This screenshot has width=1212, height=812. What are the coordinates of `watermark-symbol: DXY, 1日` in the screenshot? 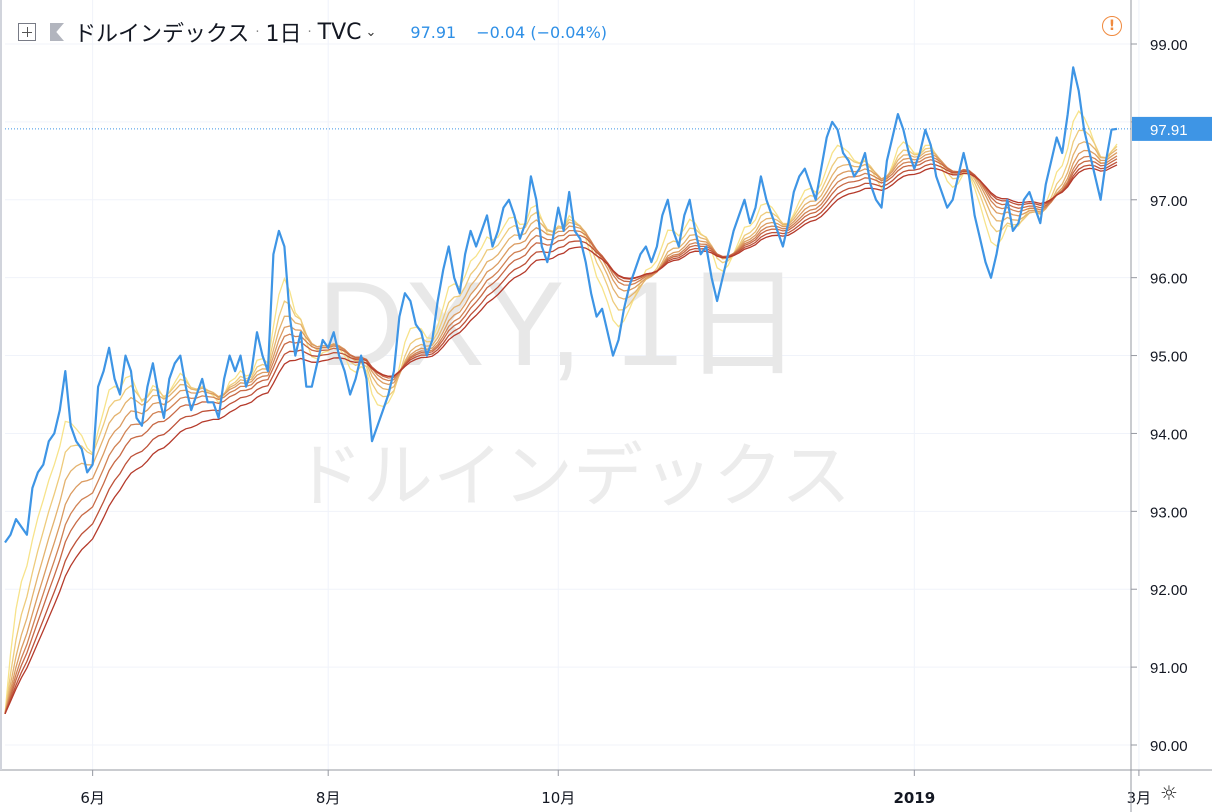 It's located at (560, 324).